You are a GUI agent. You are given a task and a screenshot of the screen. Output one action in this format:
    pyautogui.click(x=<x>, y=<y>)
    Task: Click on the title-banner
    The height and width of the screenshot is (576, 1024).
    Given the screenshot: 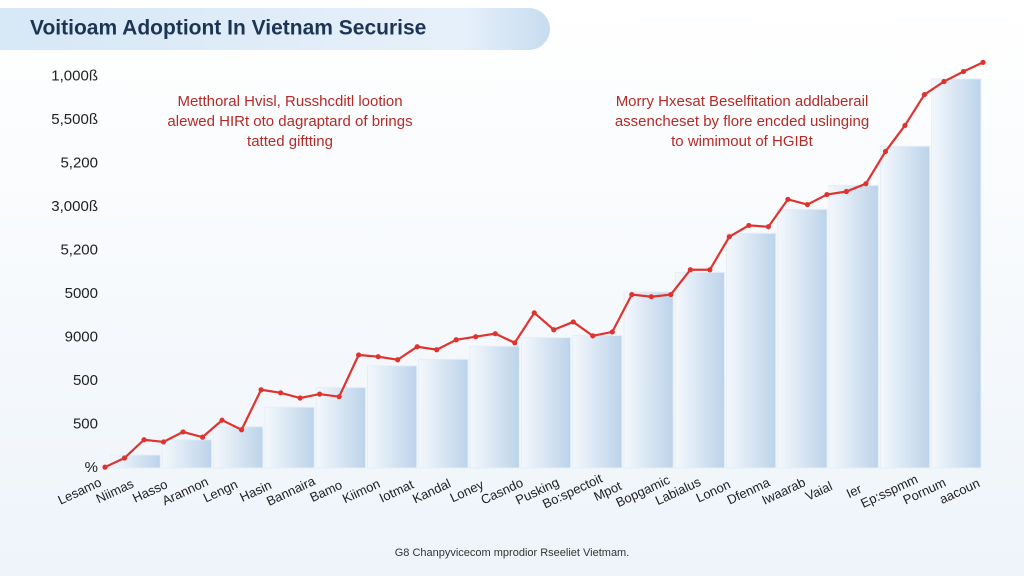 What is the action you would take?
    pyautogui.click(x=275, y=29)
    